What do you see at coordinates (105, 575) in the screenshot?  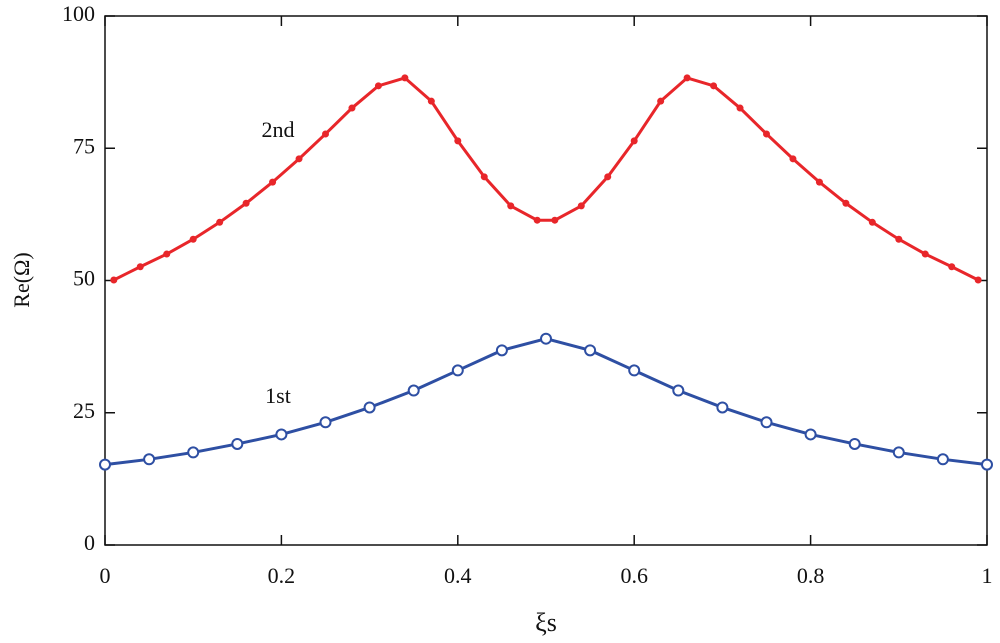 I see `x-tick-label: 0` at bounding box center [105, 575].